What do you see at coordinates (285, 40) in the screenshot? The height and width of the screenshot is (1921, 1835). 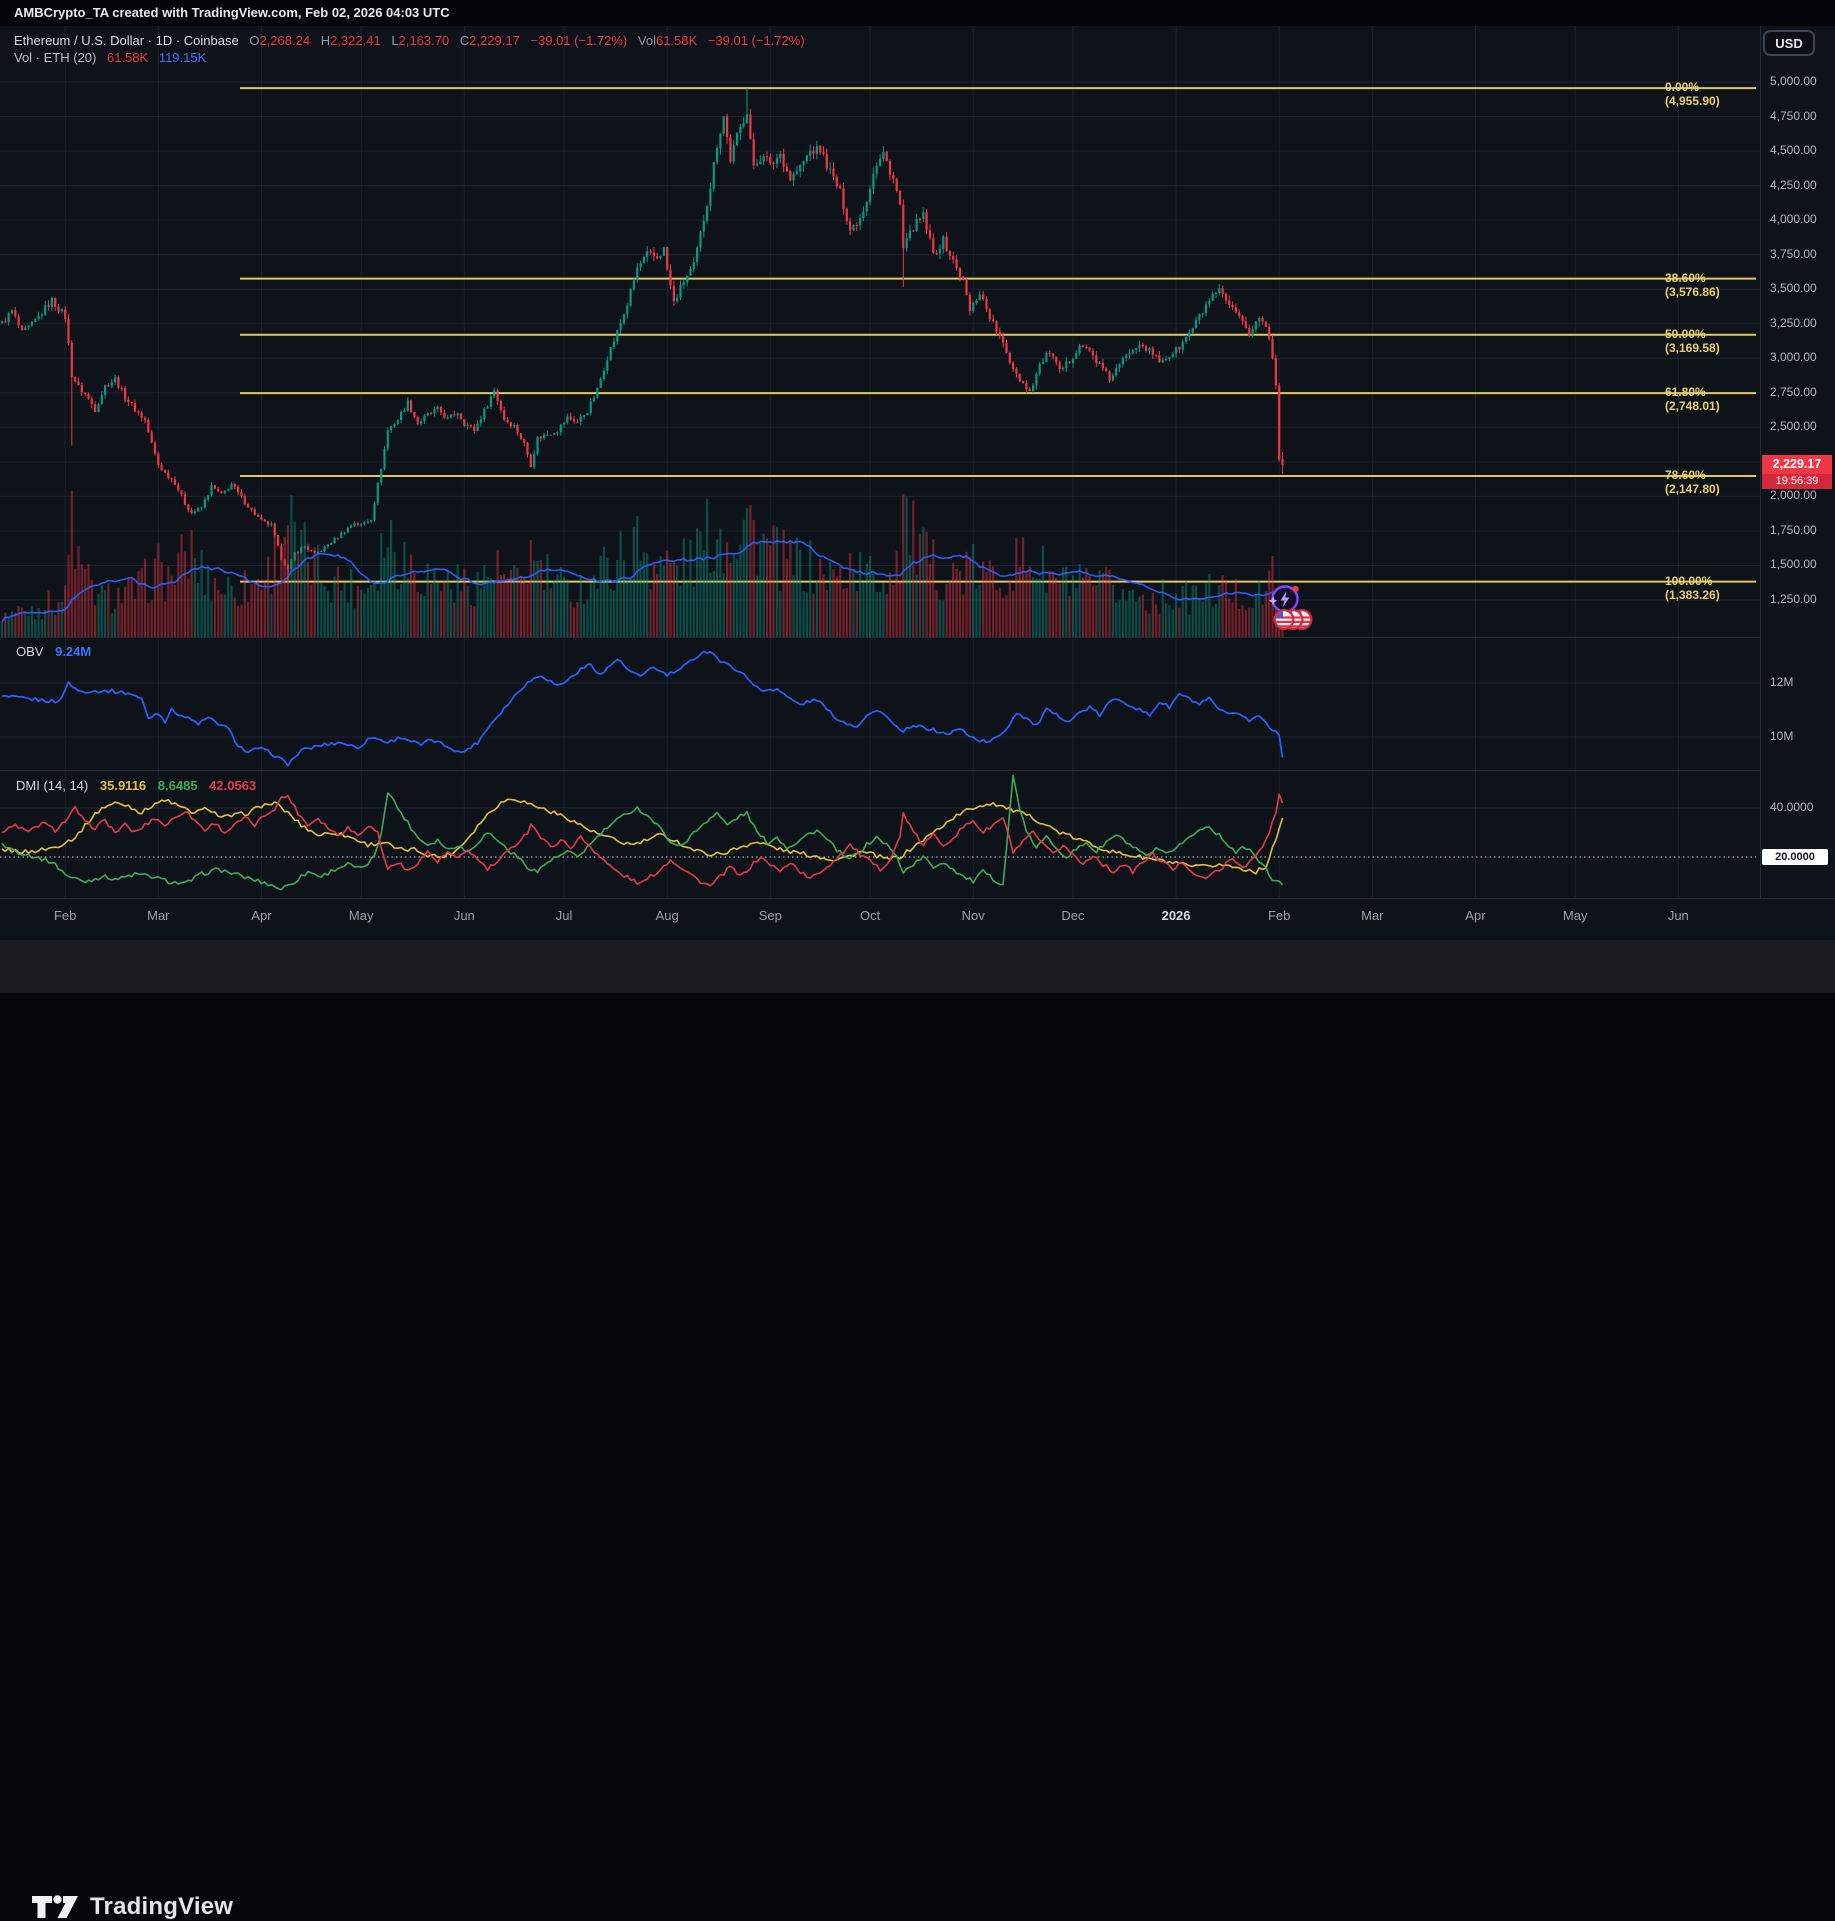 I see `open-value: 2,268.24` at bounding box center [285, 40].